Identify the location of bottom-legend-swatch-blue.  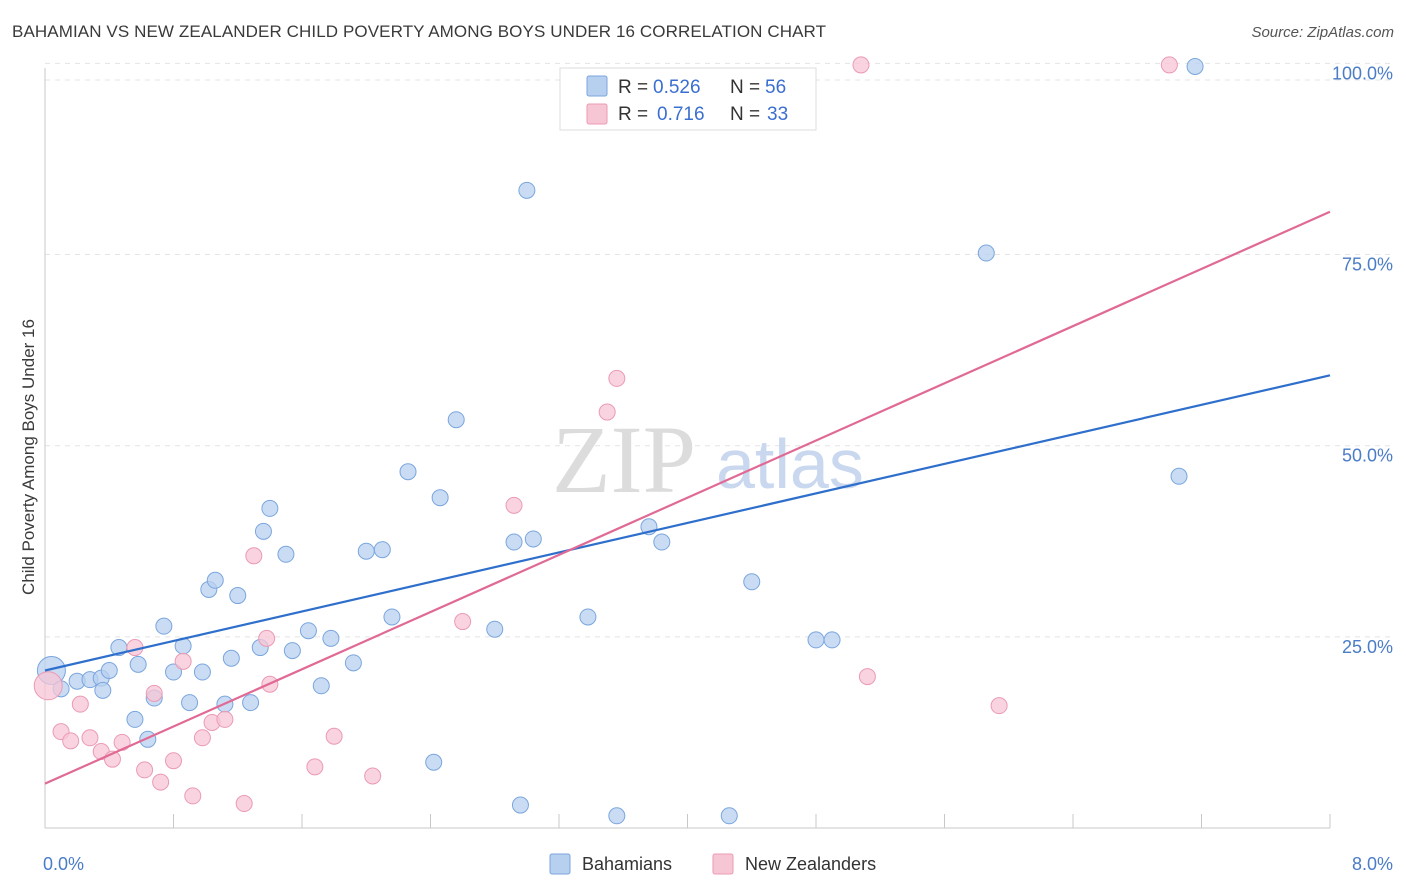
(560, 864).